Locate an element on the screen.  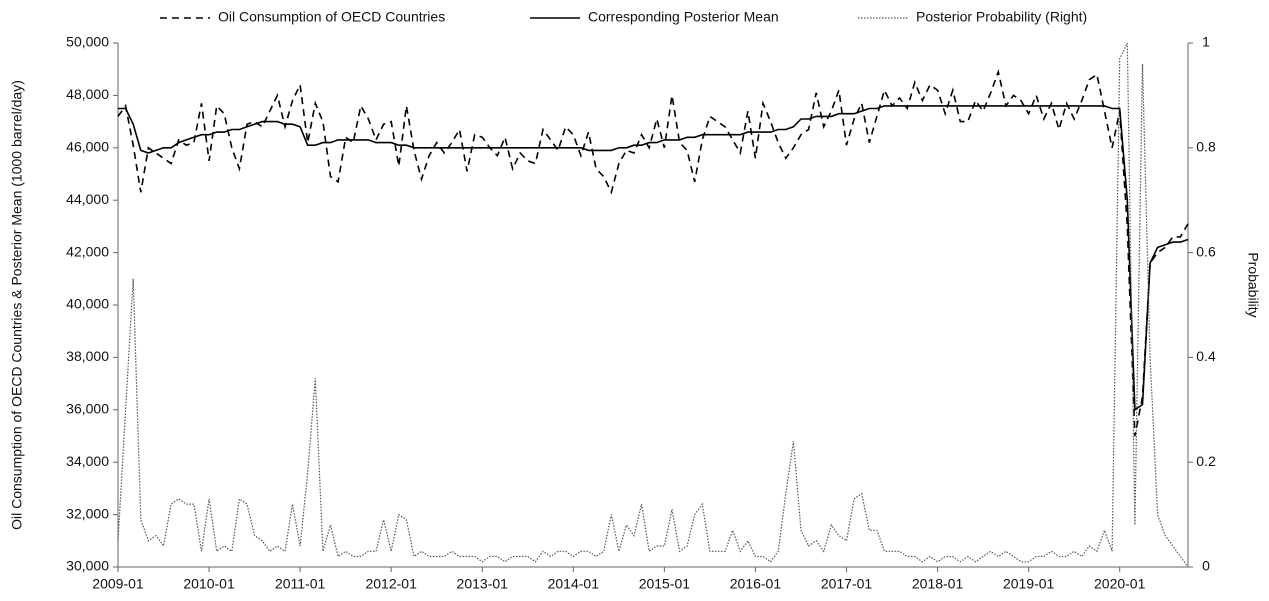
x-tick-label: 2018-01 is located at coordinates (938, 584).